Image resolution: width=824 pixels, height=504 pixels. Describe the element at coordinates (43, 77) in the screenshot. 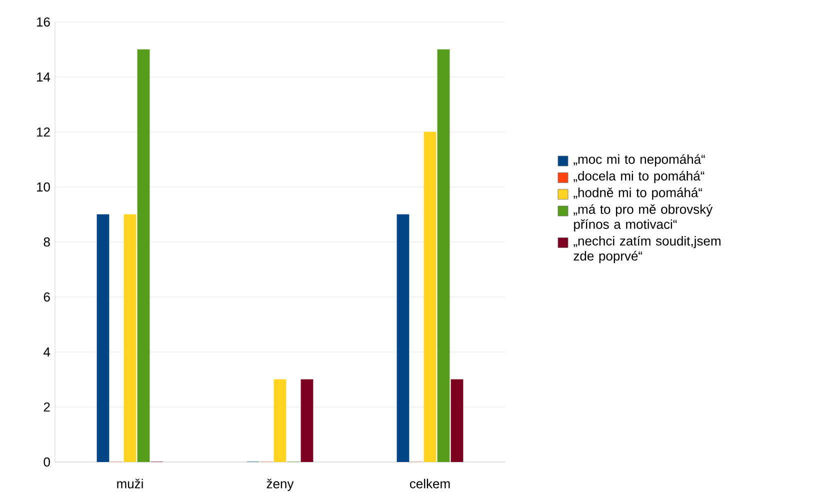

I see `y-tick-label: 14` at that location.